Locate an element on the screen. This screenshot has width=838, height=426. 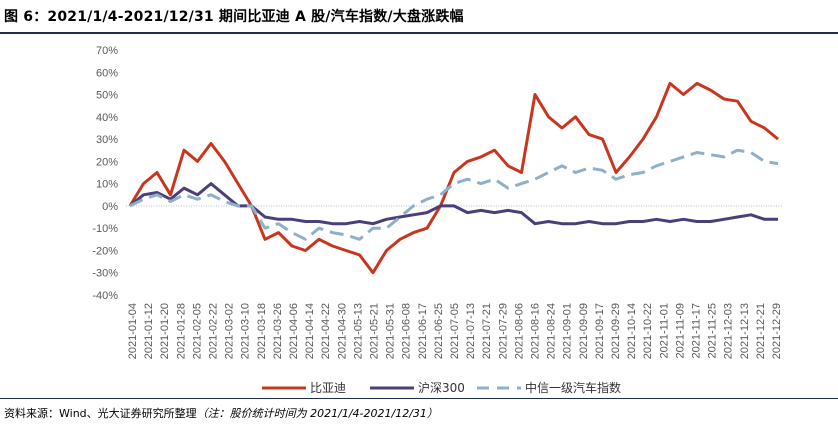
source-rule is located at coordinates (419, 398).